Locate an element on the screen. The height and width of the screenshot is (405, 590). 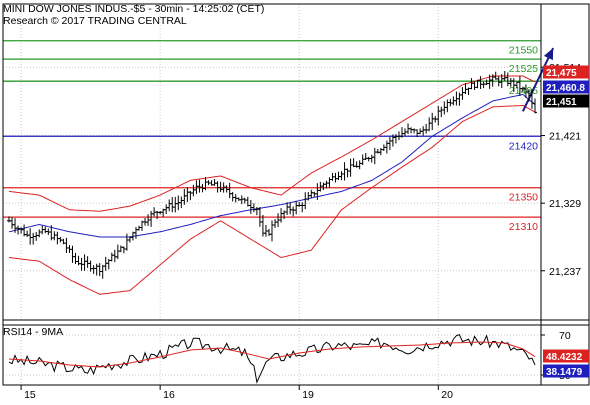
price-tag-0-bg is located at coordinates (566, 72).